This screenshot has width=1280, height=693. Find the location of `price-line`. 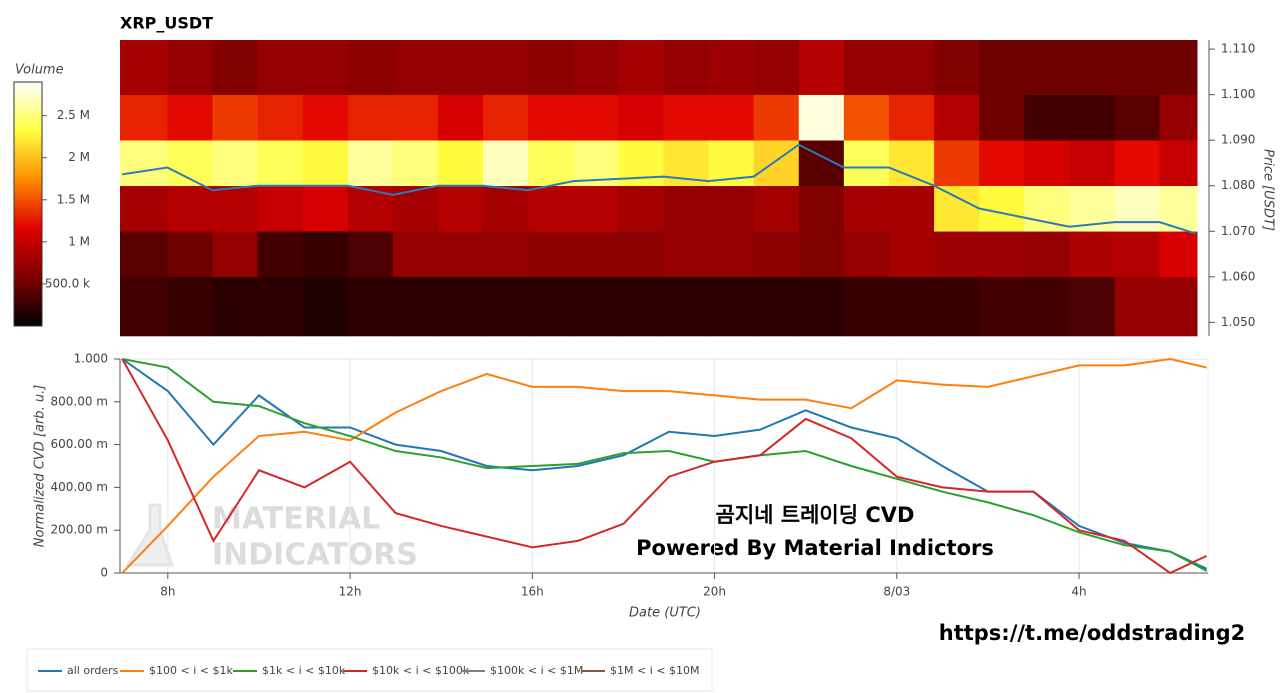

price-line is located at coordinates (659, 189).